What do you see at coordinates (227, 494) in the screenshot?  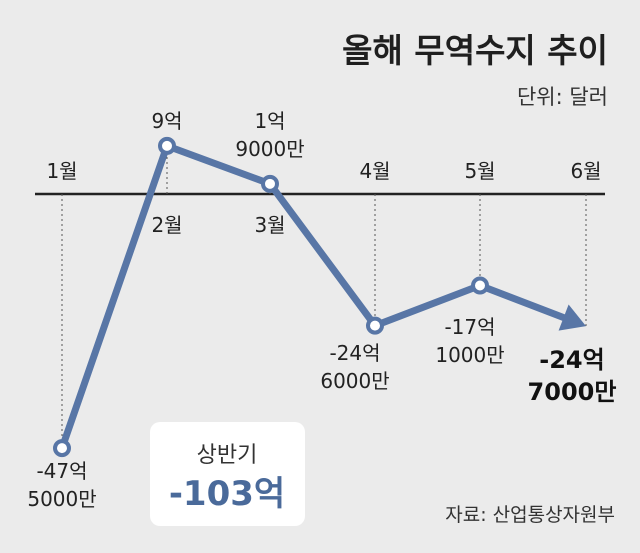 I see `summary-value: -103억` at bounding box center [227, 494].